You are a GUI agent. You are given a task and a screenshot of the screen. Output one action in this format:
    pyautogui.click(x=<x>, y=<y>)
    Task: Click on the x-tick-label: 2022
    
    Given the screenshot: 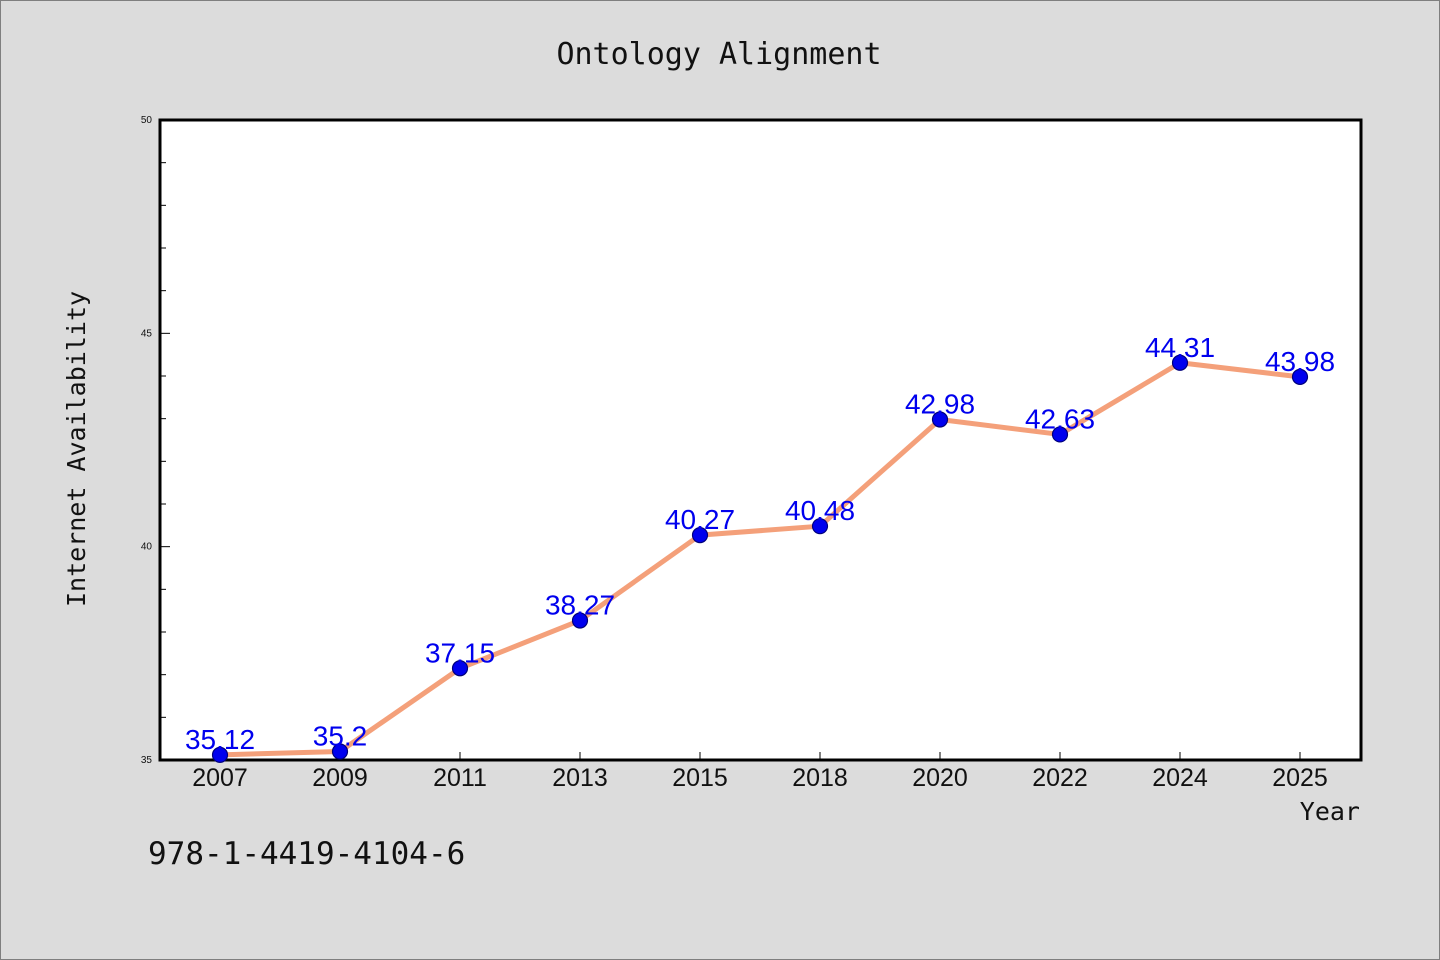 What is the action you would take?
    pyautogui.click(x=1060, y=778)
    